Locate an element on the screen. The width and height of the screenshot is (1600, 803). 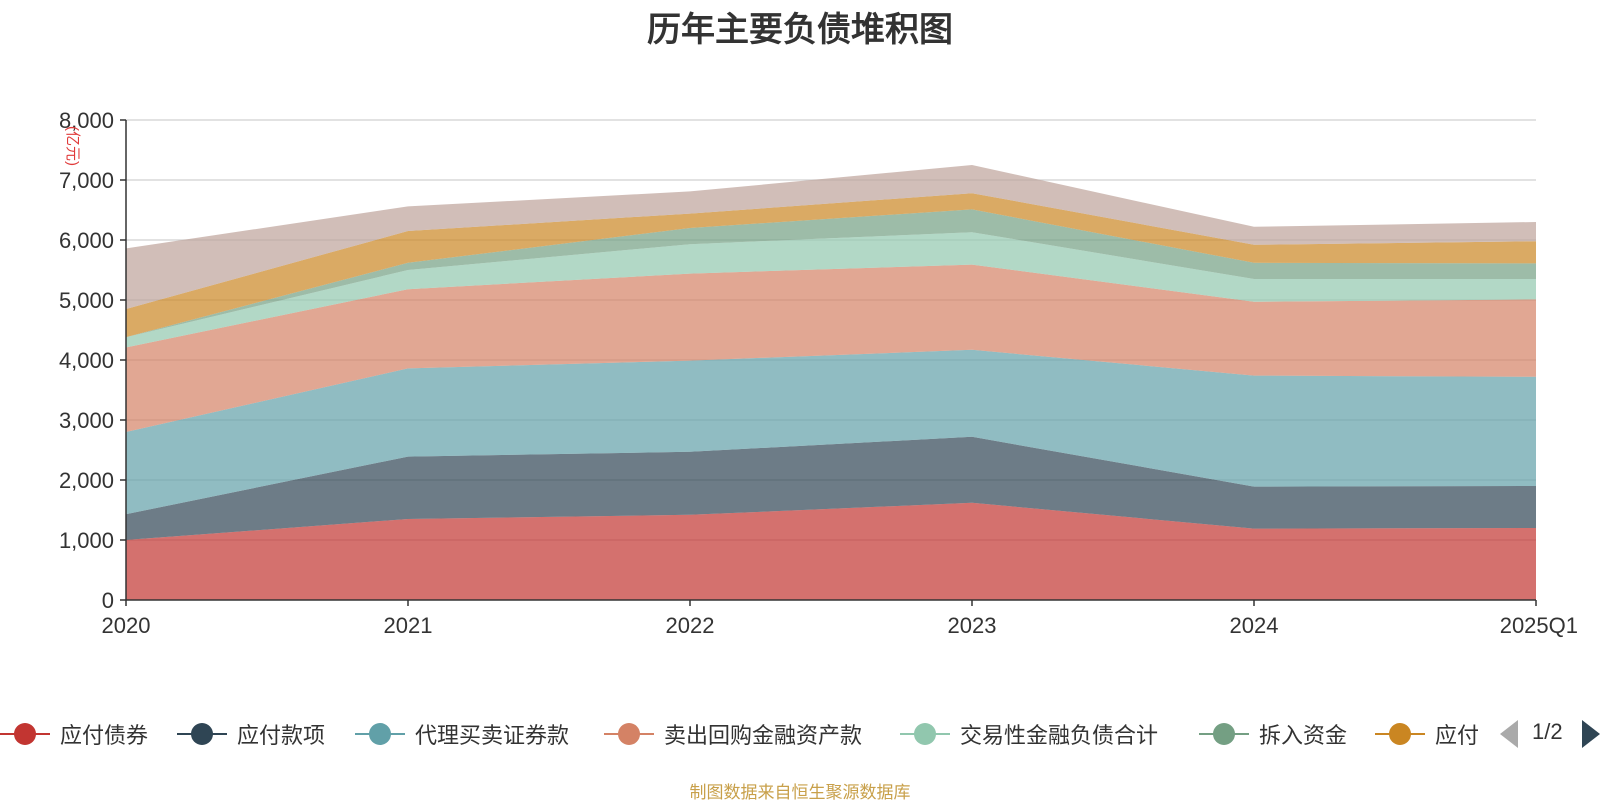
x-tick-label-0: 2020 is located at coordinates (126, 625).